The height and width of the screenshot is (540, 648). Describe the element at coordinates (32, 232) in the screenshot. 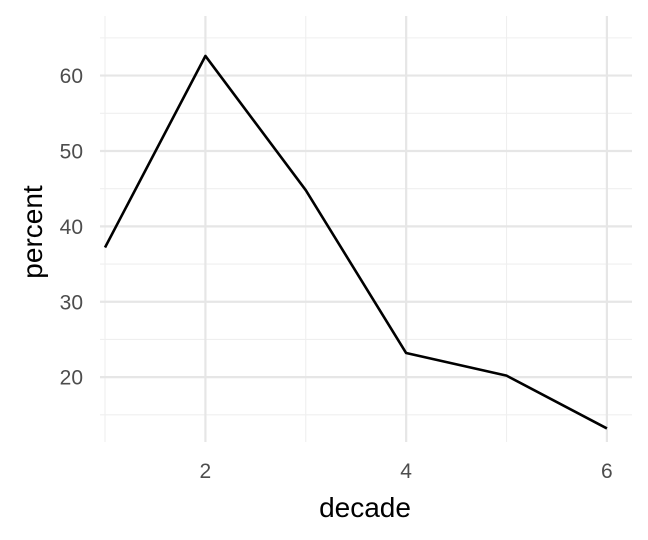

I see `y-axis-title: percent` at that location.